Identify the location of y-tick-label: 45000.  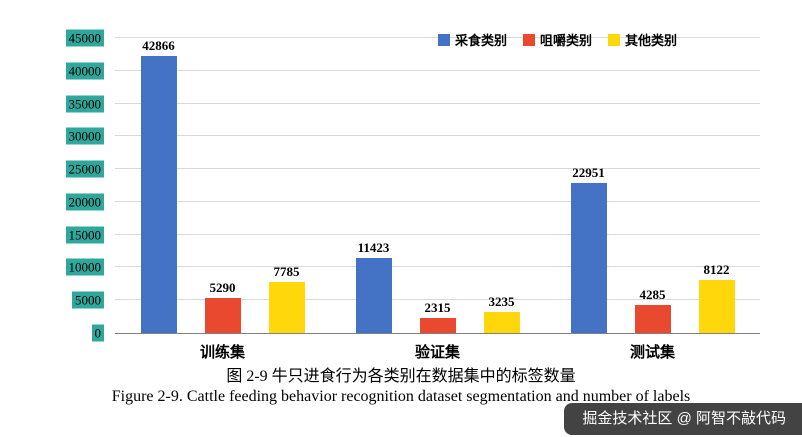
(84, 38).